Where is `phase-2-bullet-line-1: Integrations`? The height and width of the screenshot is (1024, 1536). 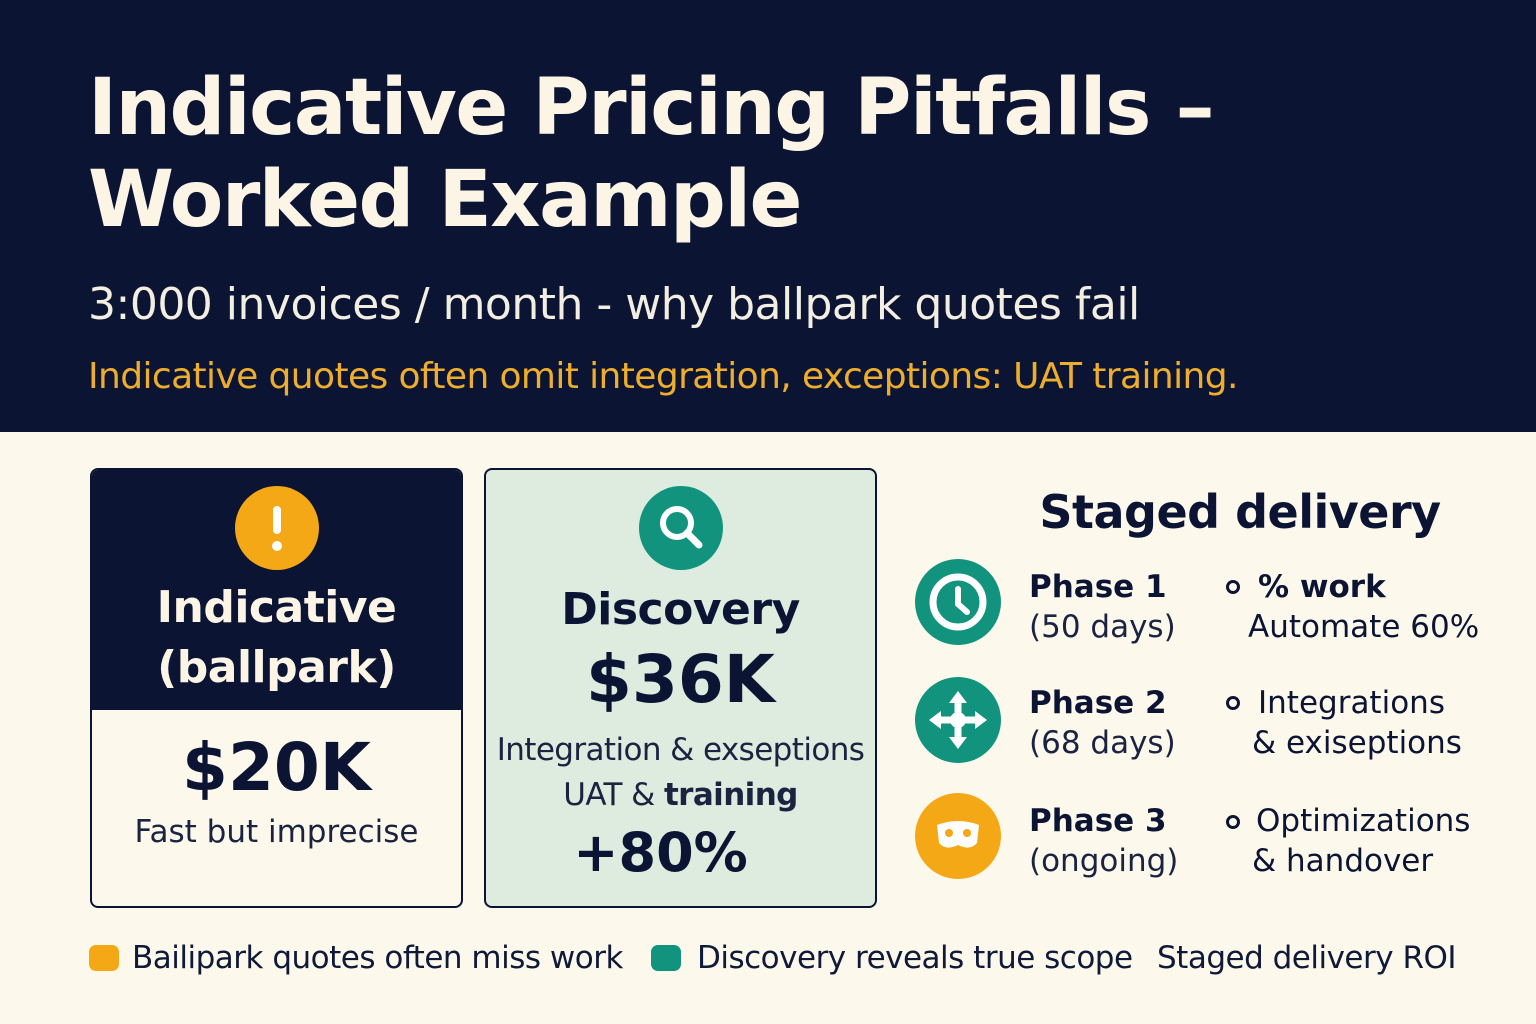
phase-2-bullet-line-1: Integrations is located at coordinates (1351, 703).